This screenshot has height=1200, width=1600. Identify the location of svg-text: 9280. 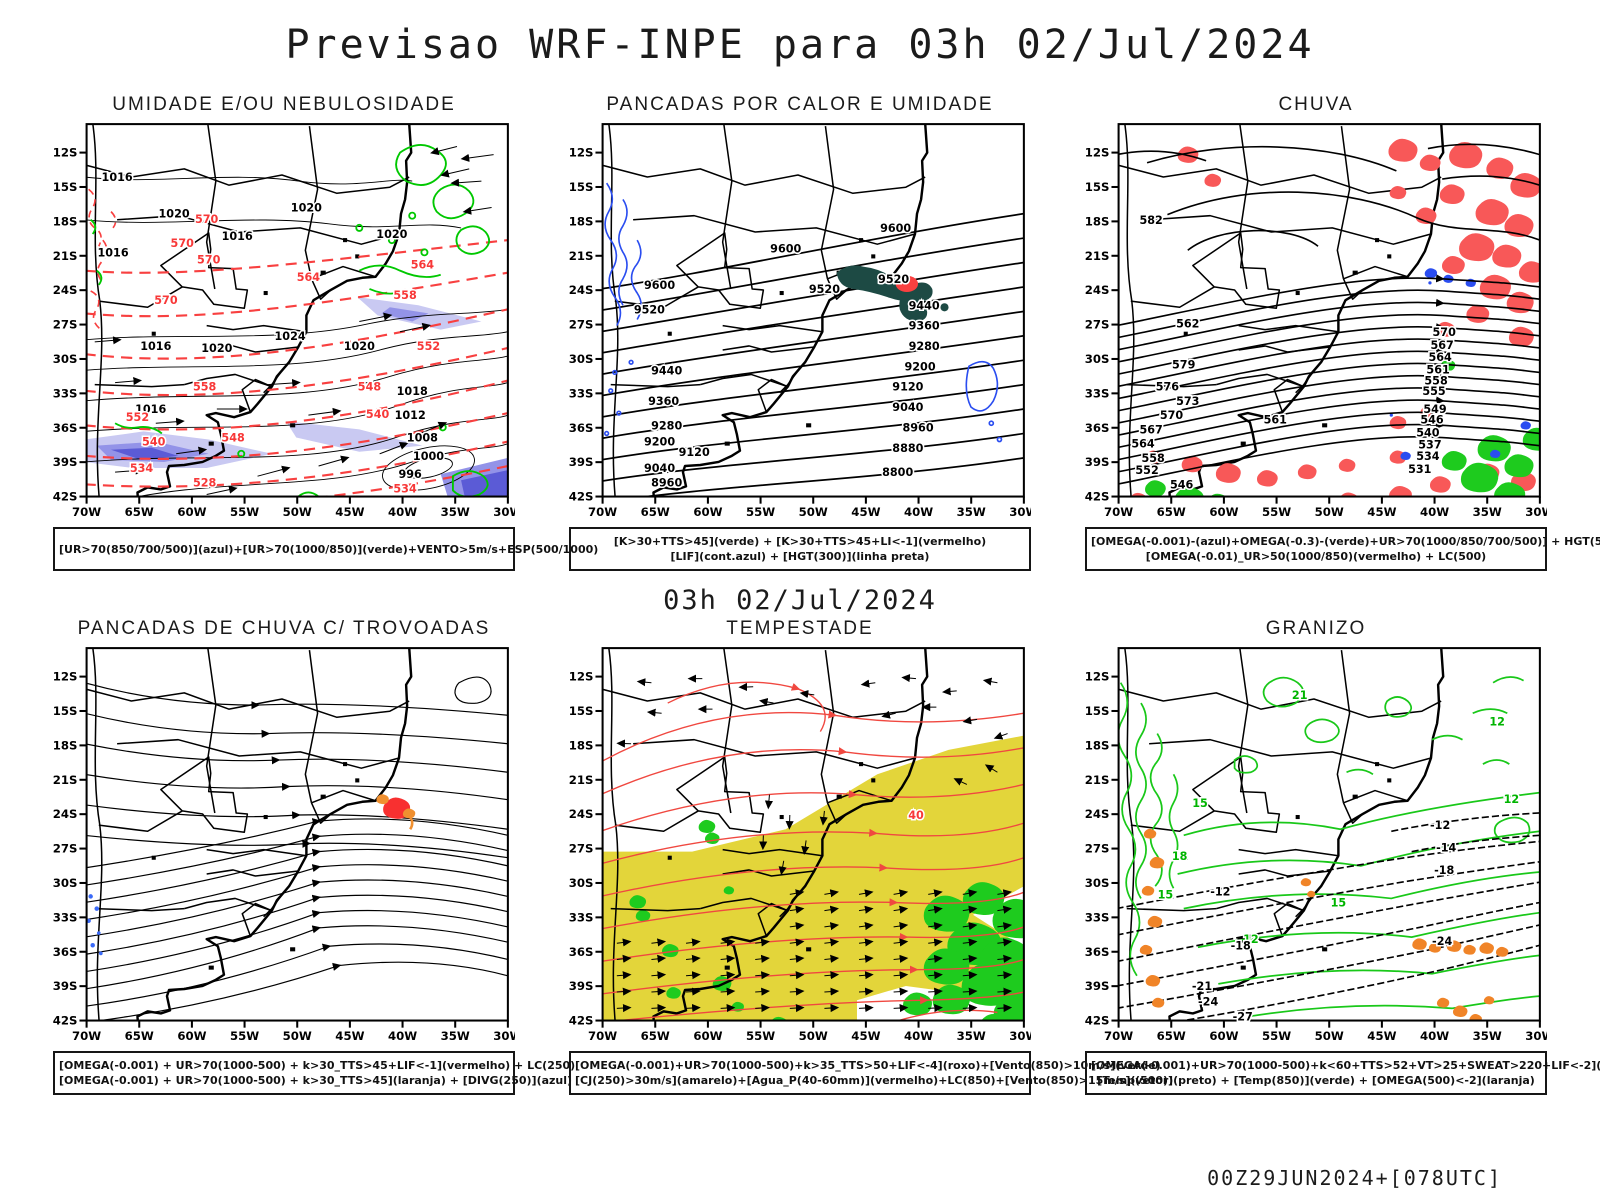
(666, 425).